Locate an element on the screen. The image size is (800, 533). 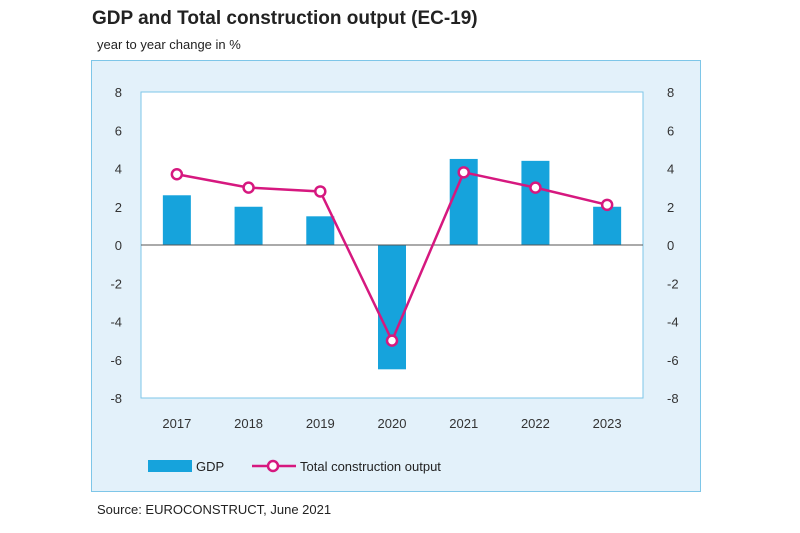
legend-construction-marker is located at coordinates (273, 466).